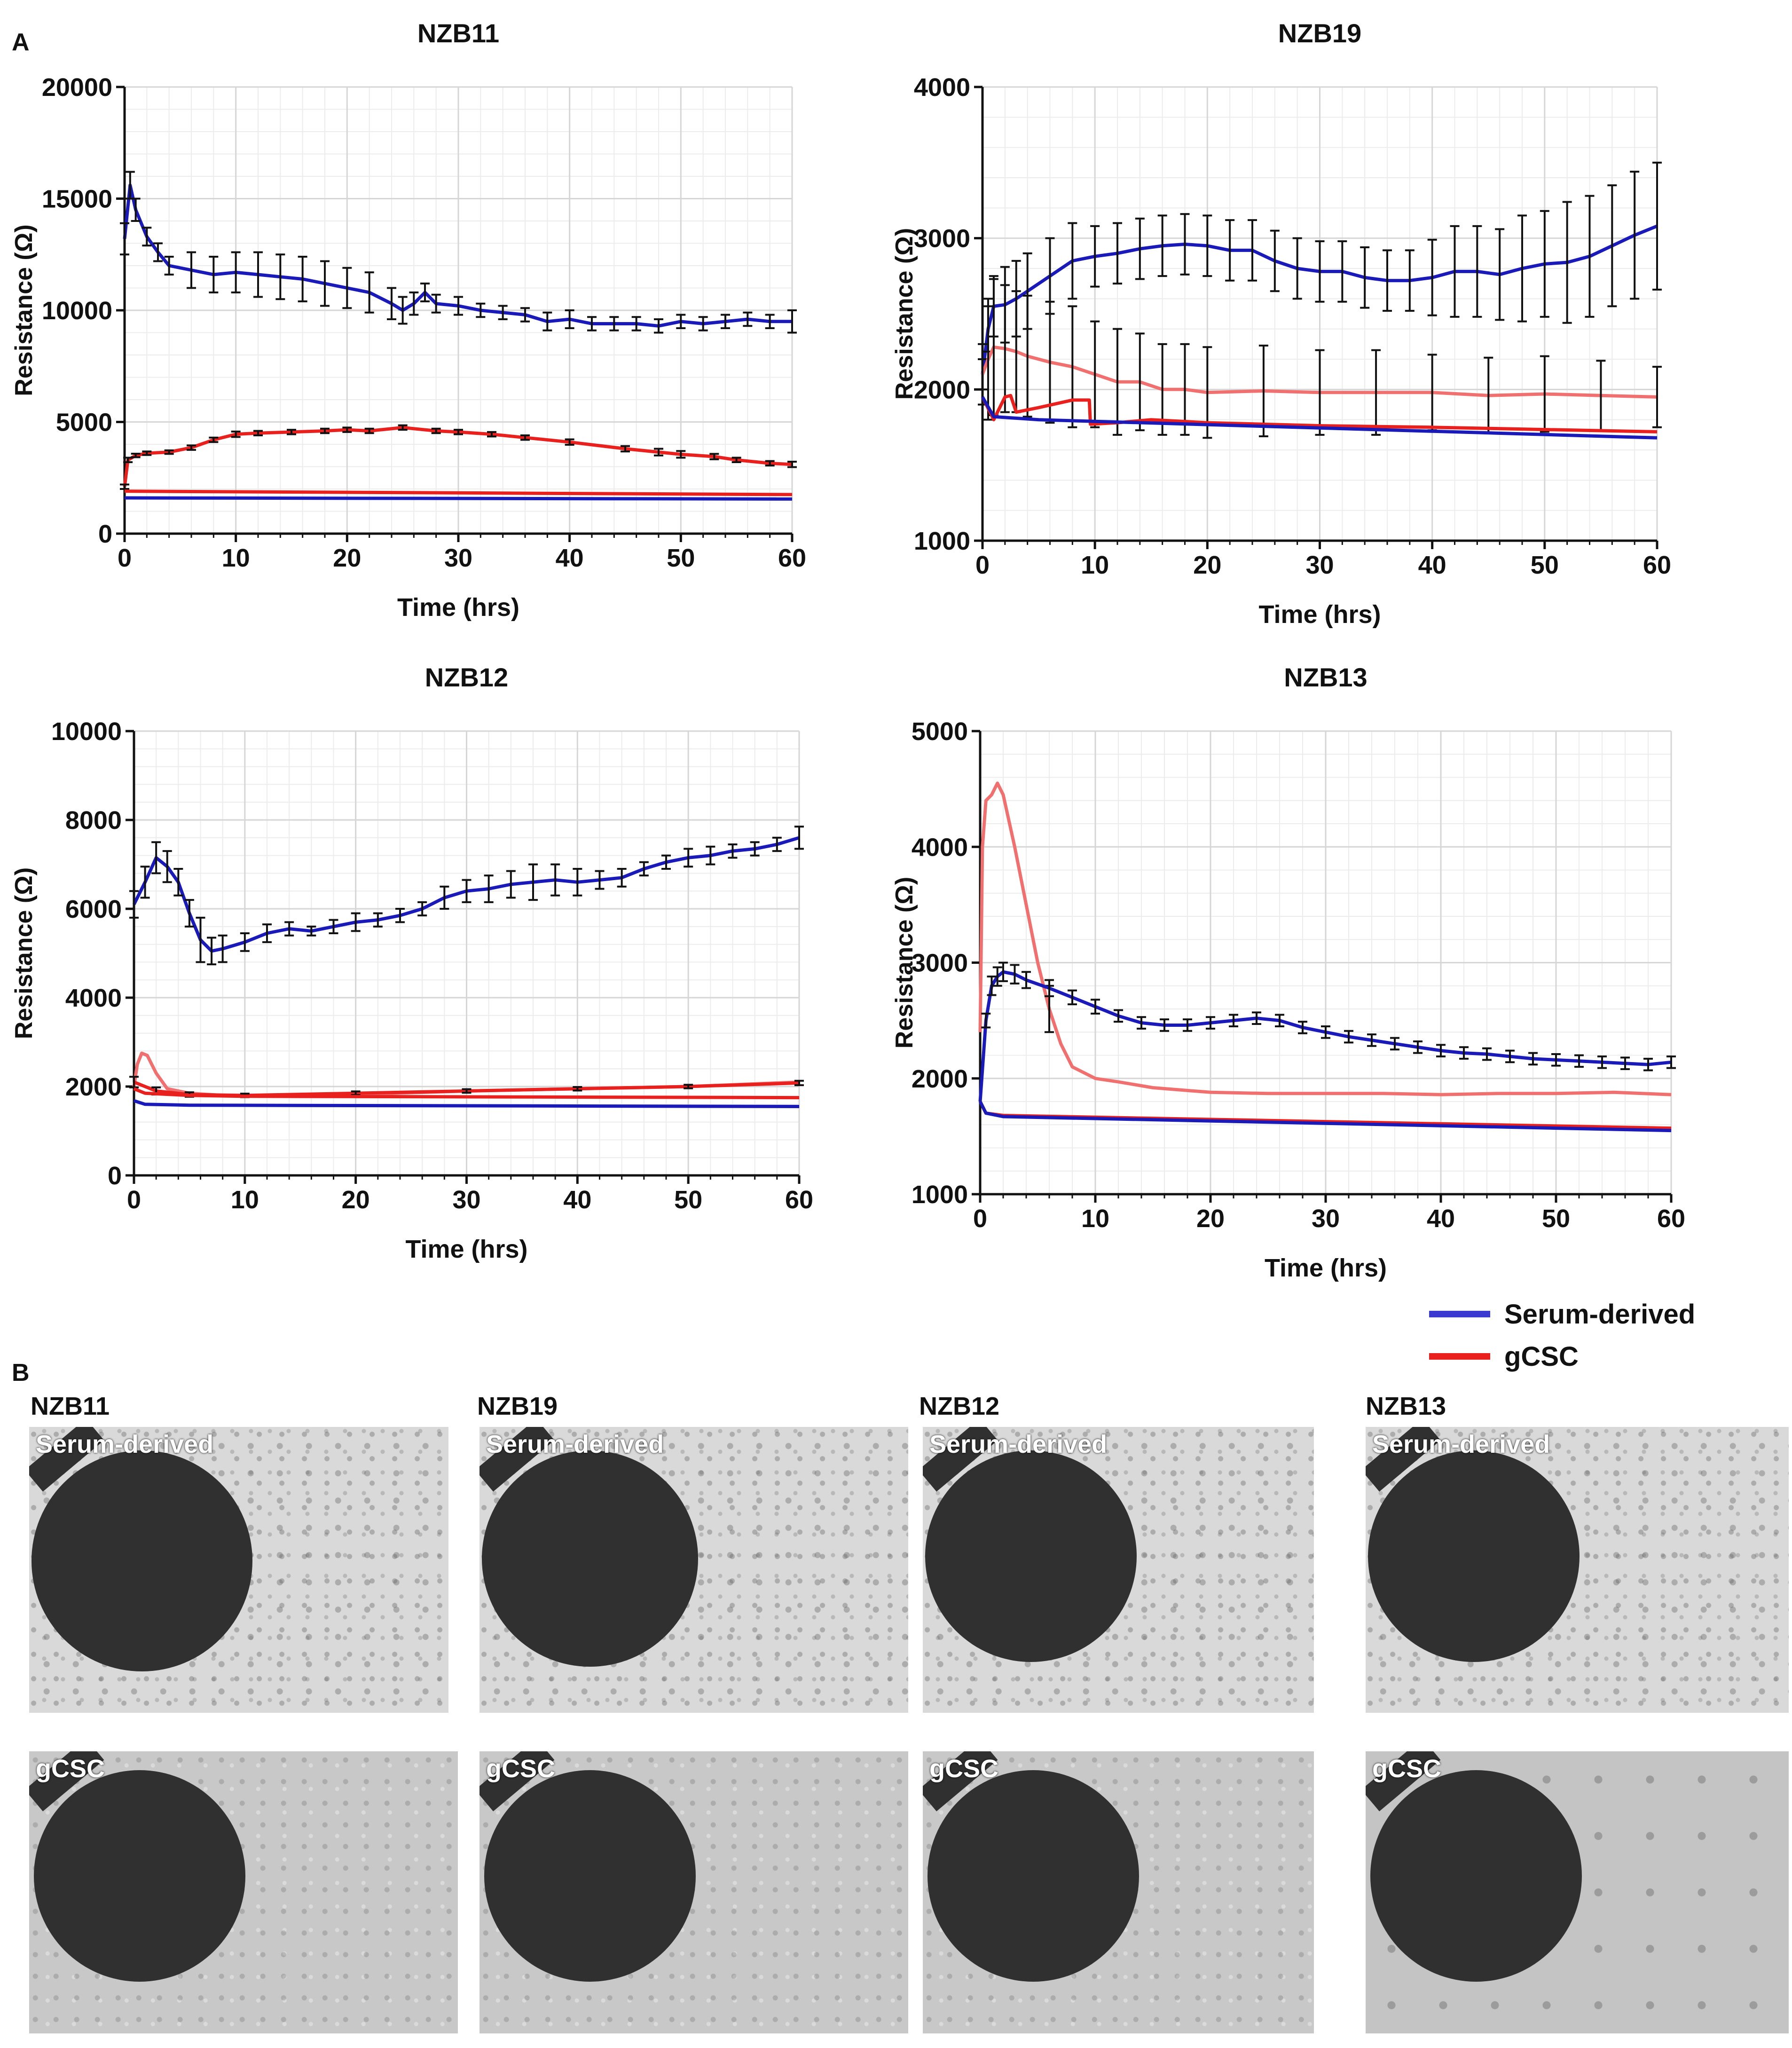 Image resolution: width=1792 pixels, height=2048 pixels. I want to click on y-tick-label: 20000, so click(77, 87).